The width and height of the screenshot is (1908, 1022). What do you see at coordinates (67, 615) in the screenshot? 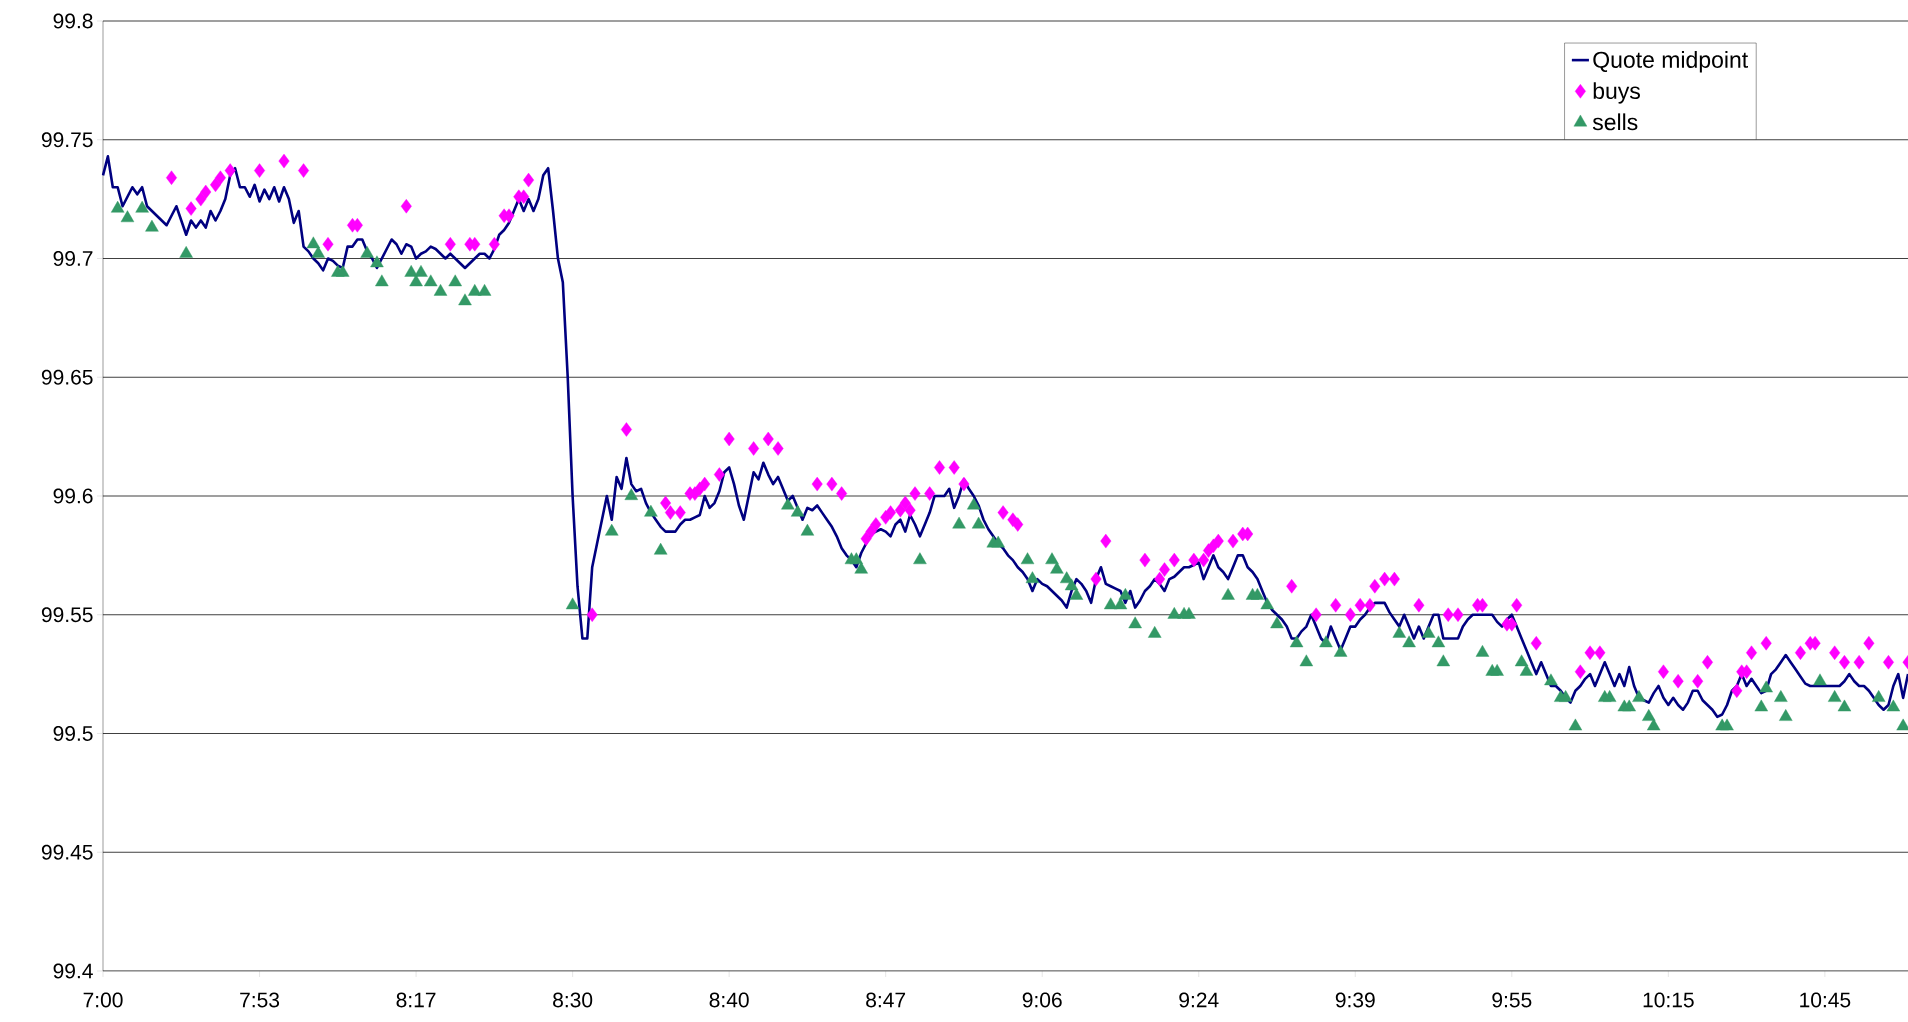
I see `y-tick-label: 99.55` at bounding box center [67, 615].